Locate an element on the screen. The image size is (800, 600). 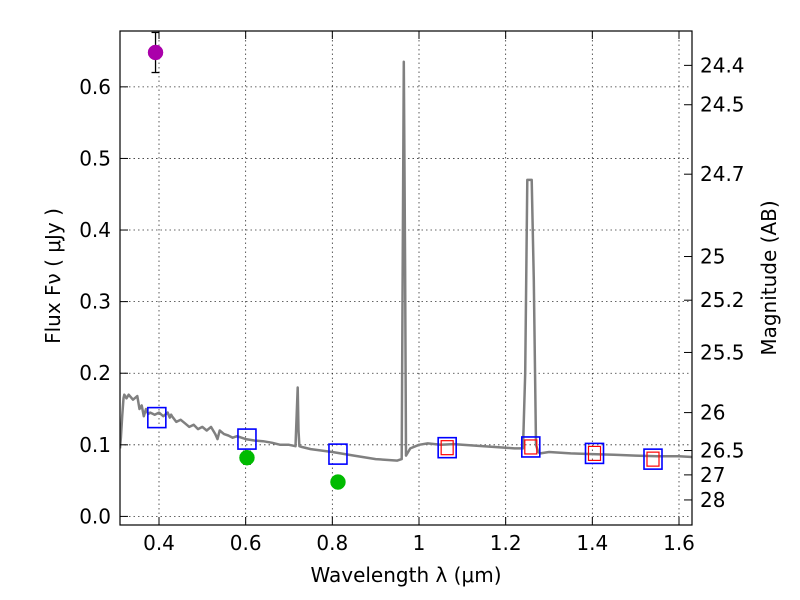
x-axis-label: Wavelength λ (μm) is located at coordinates (405, 575).